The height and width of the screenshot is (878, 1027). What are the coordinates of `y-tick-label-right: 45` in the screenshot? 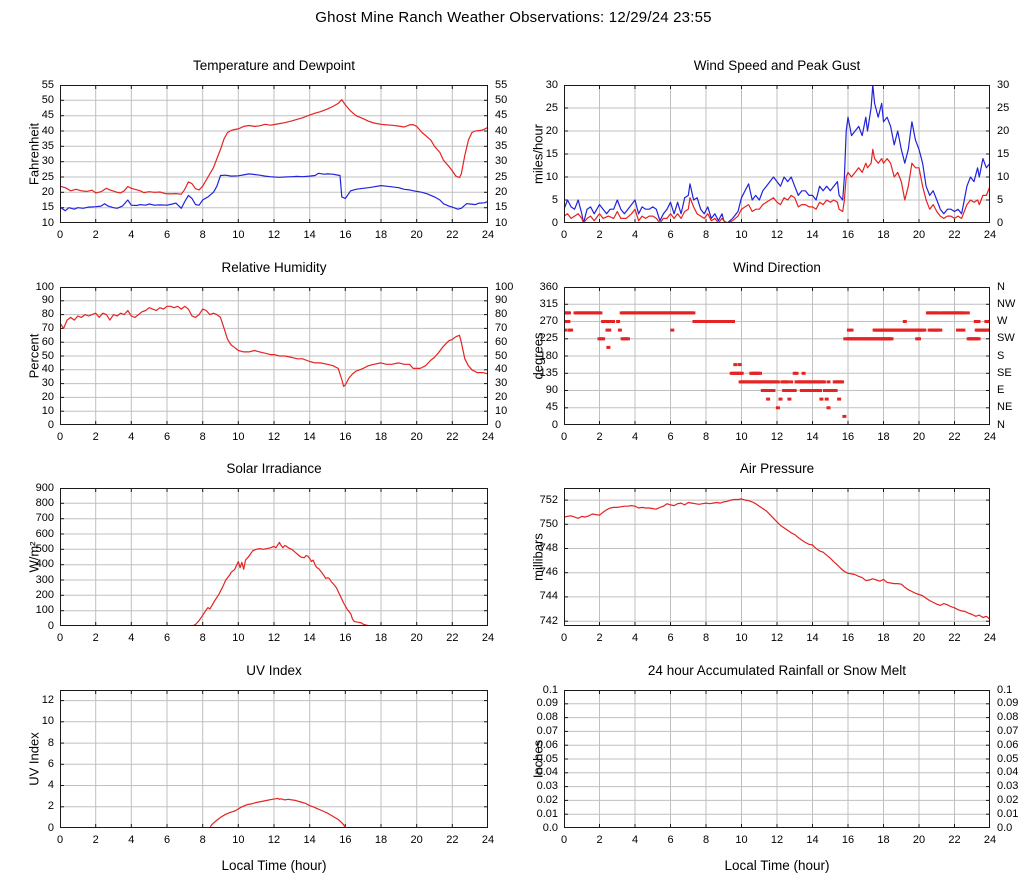 It's located at (501, 115).